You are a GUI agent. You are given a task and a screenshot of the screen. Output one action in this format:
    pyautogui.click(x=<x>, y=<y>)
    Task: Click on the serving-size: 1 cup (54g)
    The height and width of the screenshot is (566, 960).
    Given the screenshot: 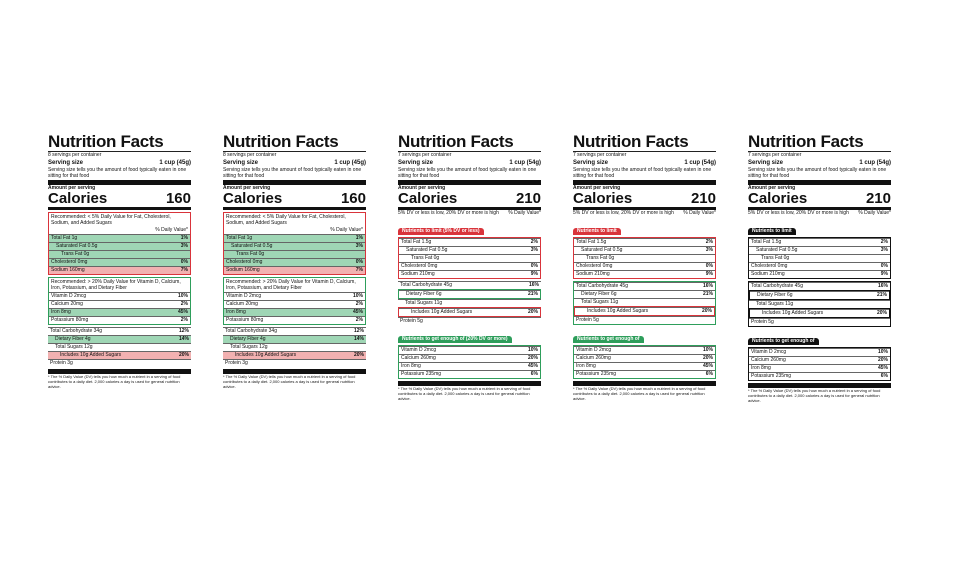 What is the action you would take?
    pyautogui.click(x=700, y=162)
    